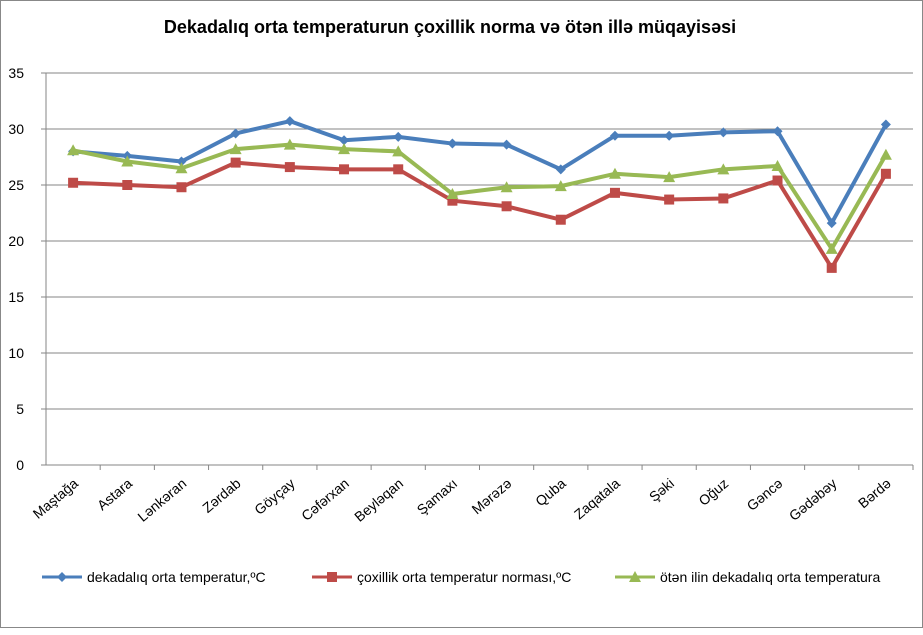 Image resolution: width=923 pixels, height=635 pixels. I want to click on series-line, so click(480, 172).